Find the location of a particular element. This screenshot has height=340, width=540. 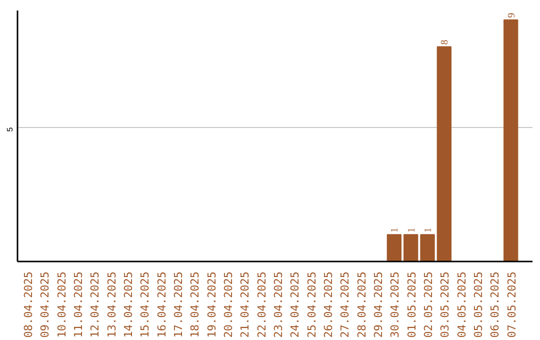

x-tick-label: 29.04.2025 is located at coordinates (378, 304).